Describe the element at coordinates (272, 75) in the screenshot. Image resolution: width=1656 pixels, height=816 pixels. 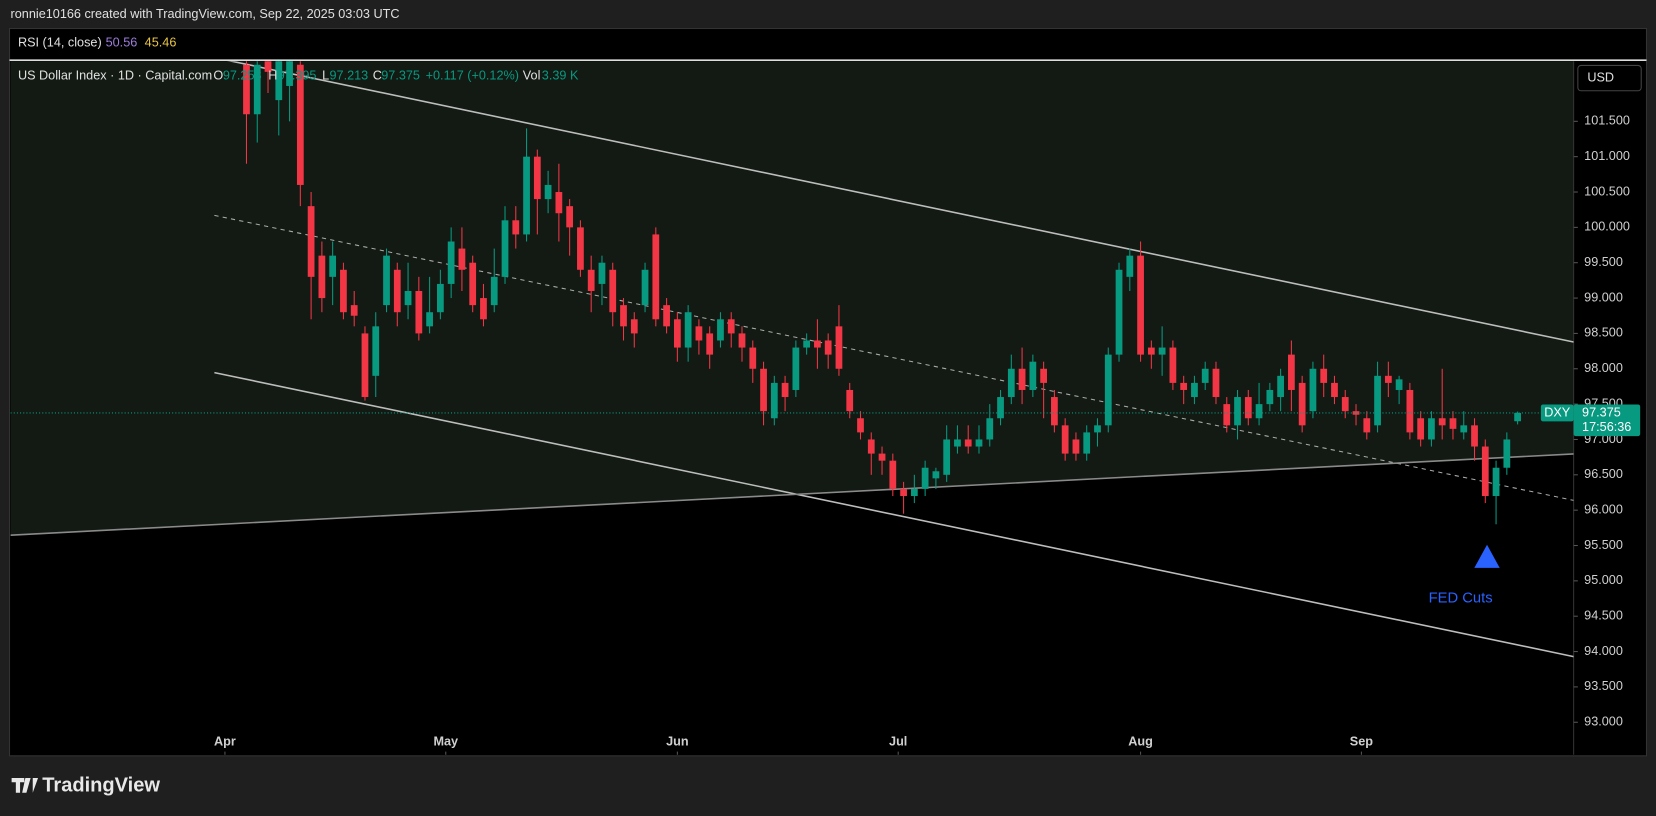
I see `legend-h-label: H` at that location.